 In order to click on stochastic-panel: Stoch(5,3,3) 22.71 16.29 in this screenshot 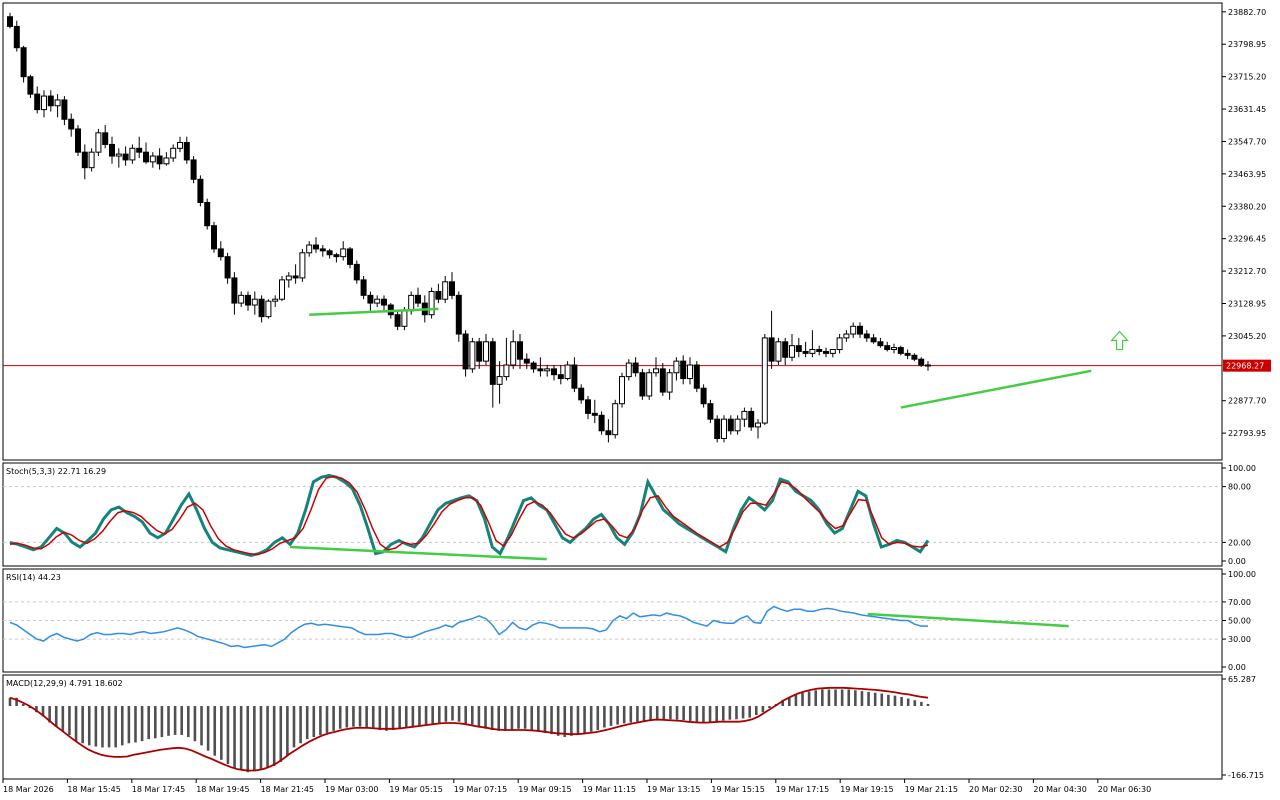, I will do `click(468, 514)`.